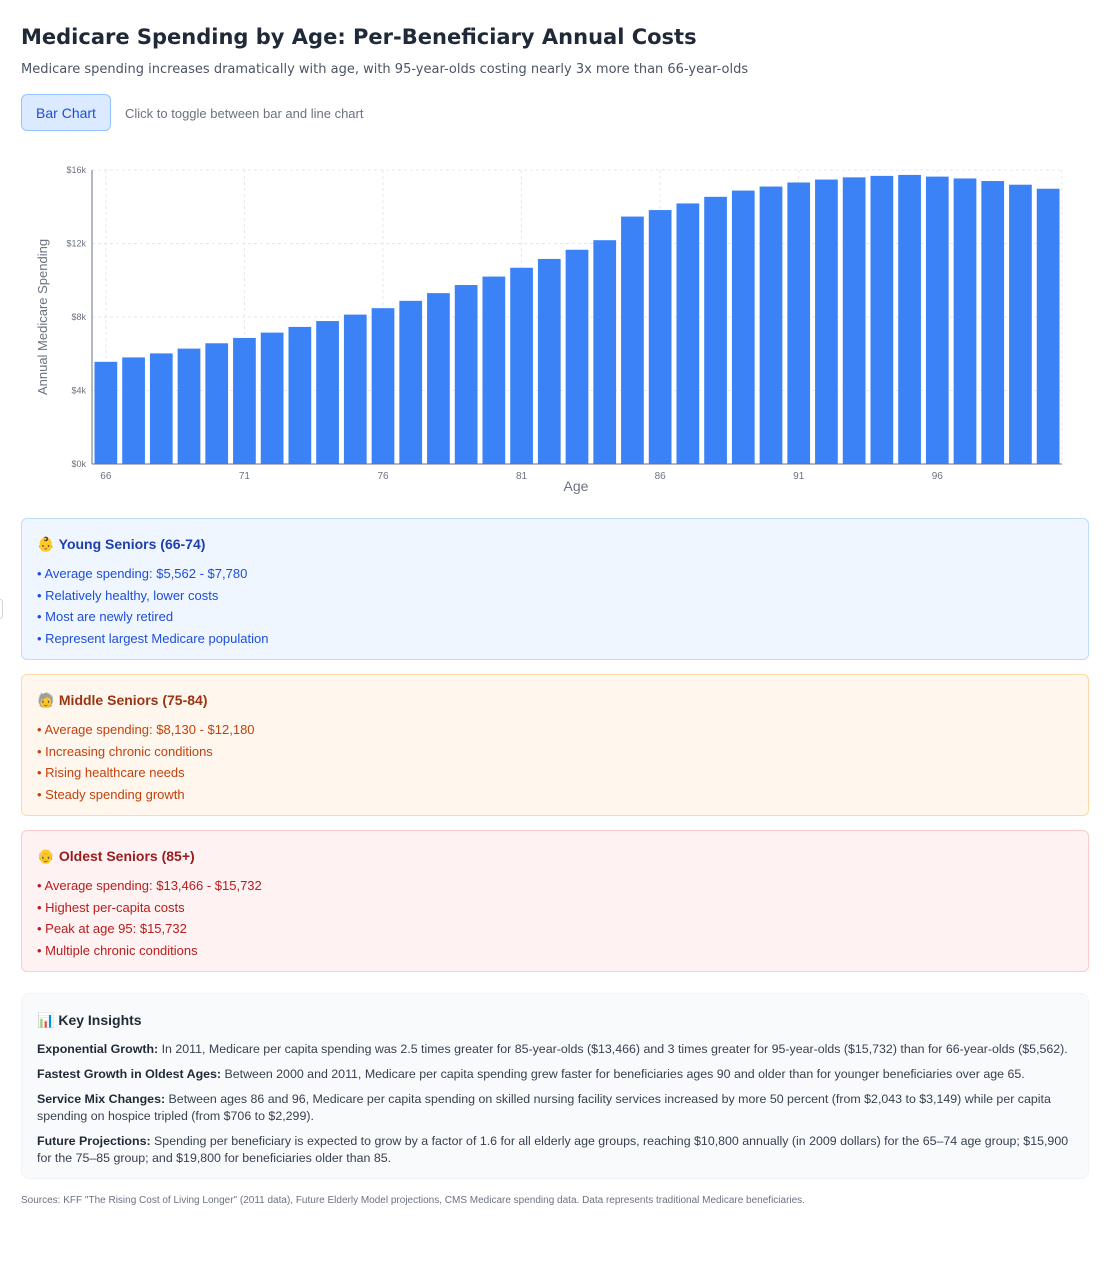  I want to click on list-item: • Average spending: $8,130 - $12,180, so click(146, 729).